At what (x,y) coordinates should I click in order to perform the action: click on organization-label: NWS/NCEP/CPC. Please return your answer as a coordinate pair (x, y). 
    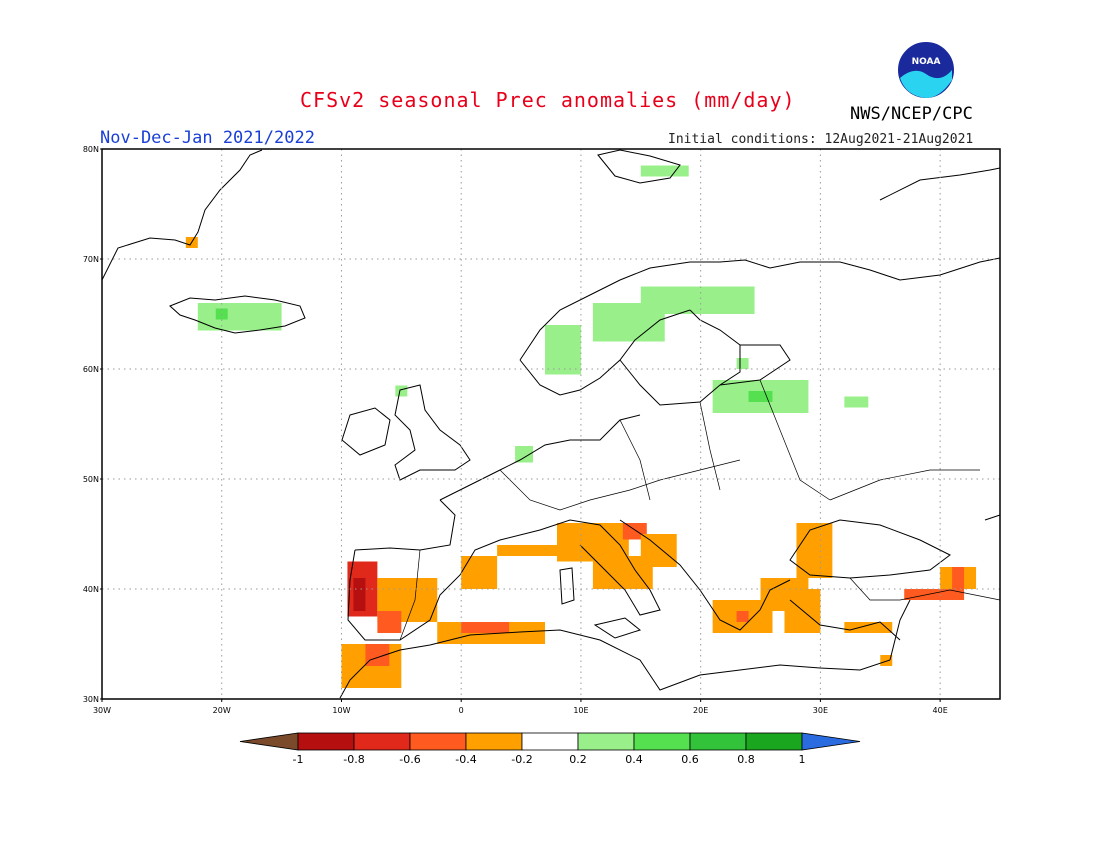
    Looking at the image, I should click on (911, 114).